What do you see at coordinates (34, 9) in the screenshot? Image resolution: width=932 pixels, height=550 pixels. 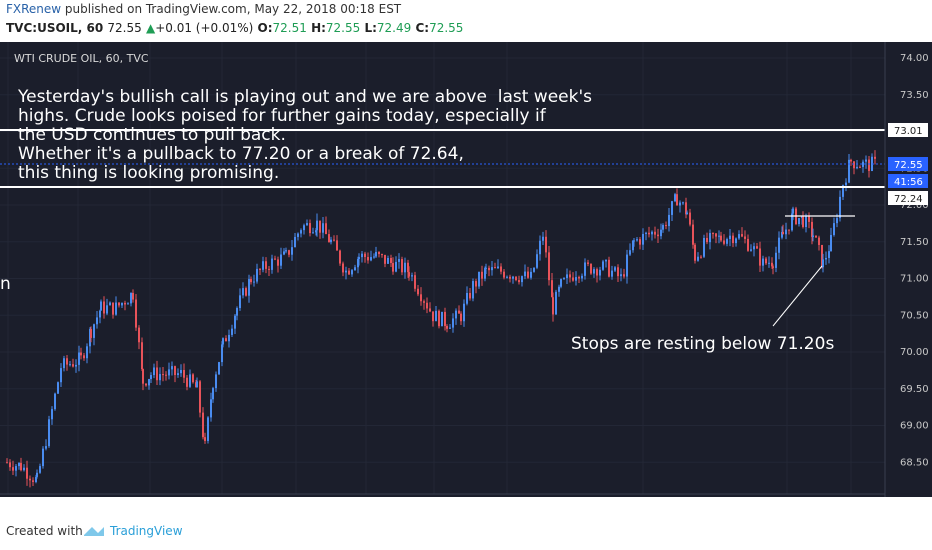 I see `author-link: FXRenew` at bounding box center [34, 9].